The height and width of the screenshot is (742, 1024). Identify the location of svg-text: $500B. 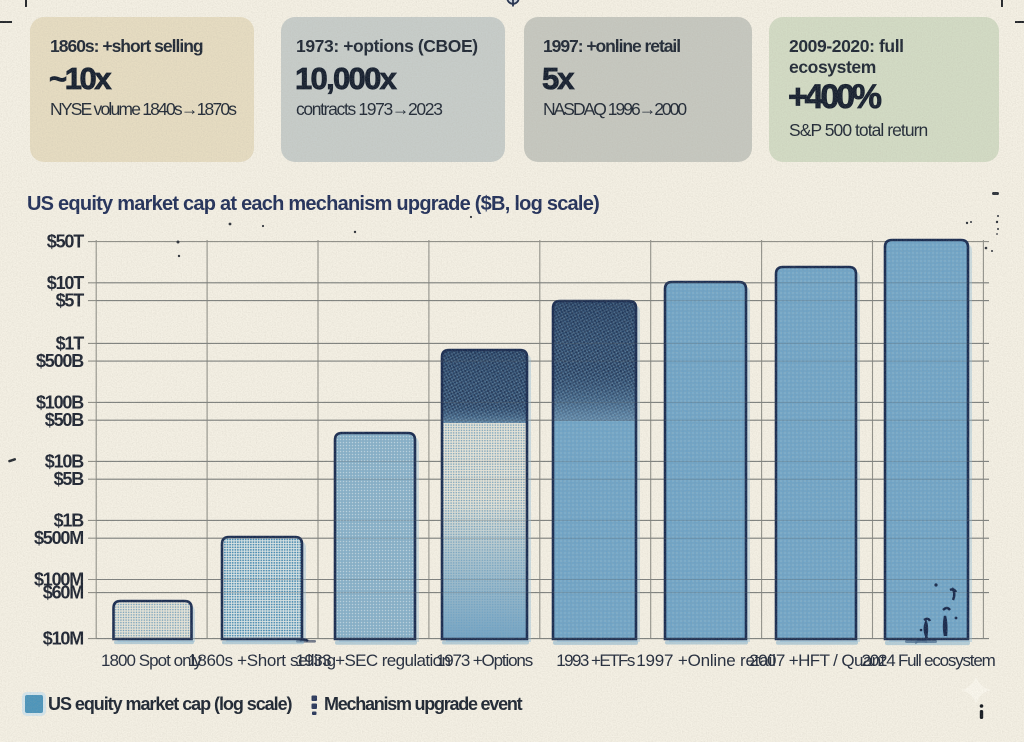
(60, 361).